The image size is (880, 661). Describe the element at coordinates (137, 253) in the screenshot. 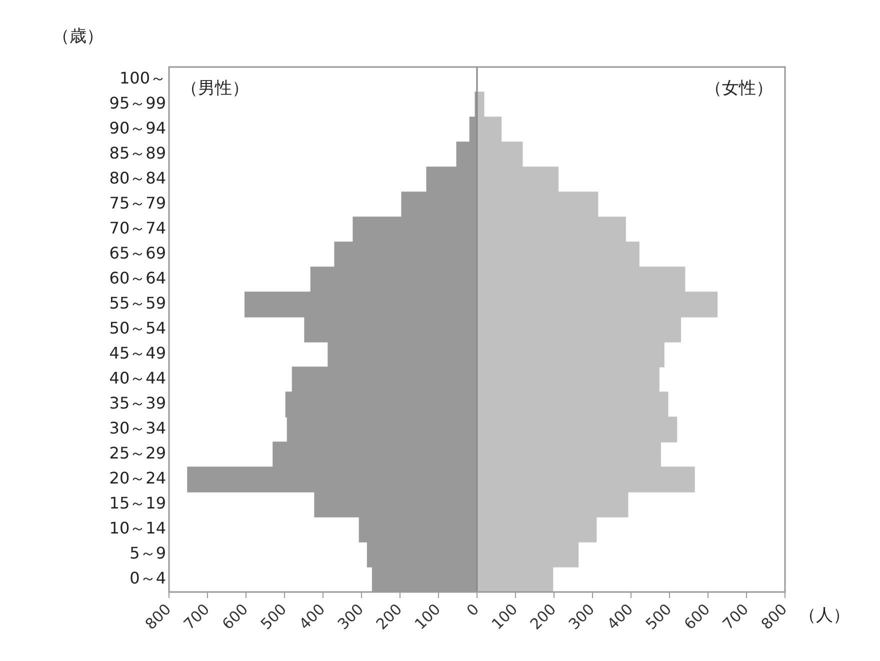

I see `y-tick-label: 65～69` at that location.